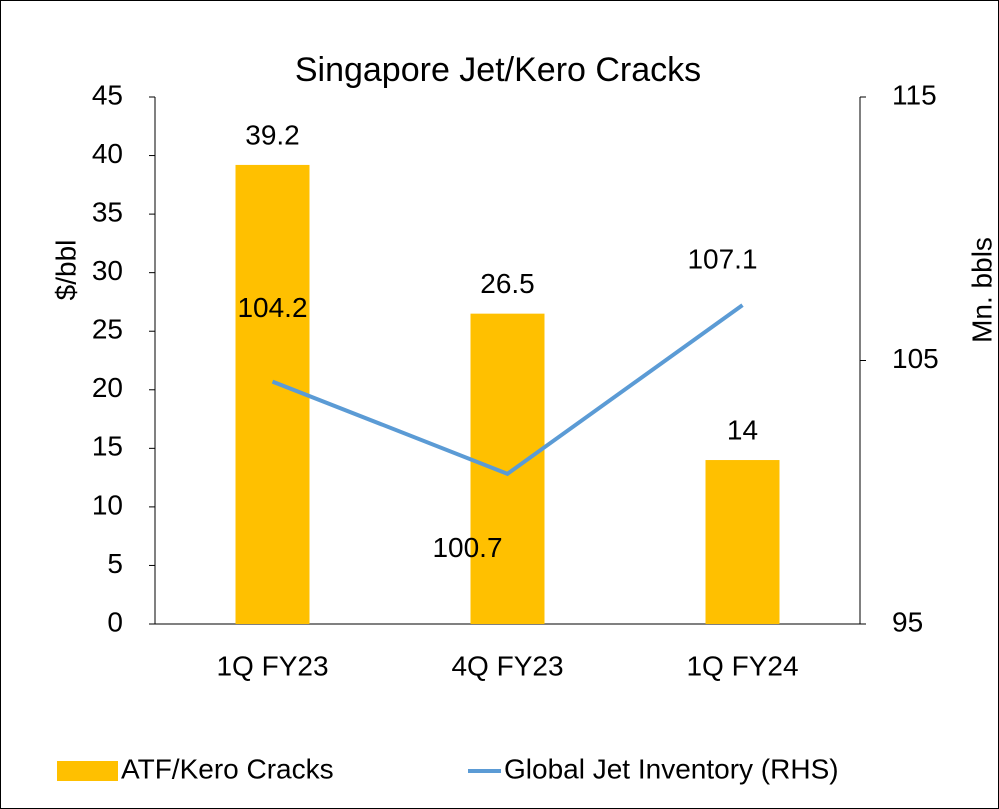 The image size is (999, 809). What do you see at coordinates (115, 621) in the screenshot?
I see `y-tick-label: 0` at bounding box center [115, 621].